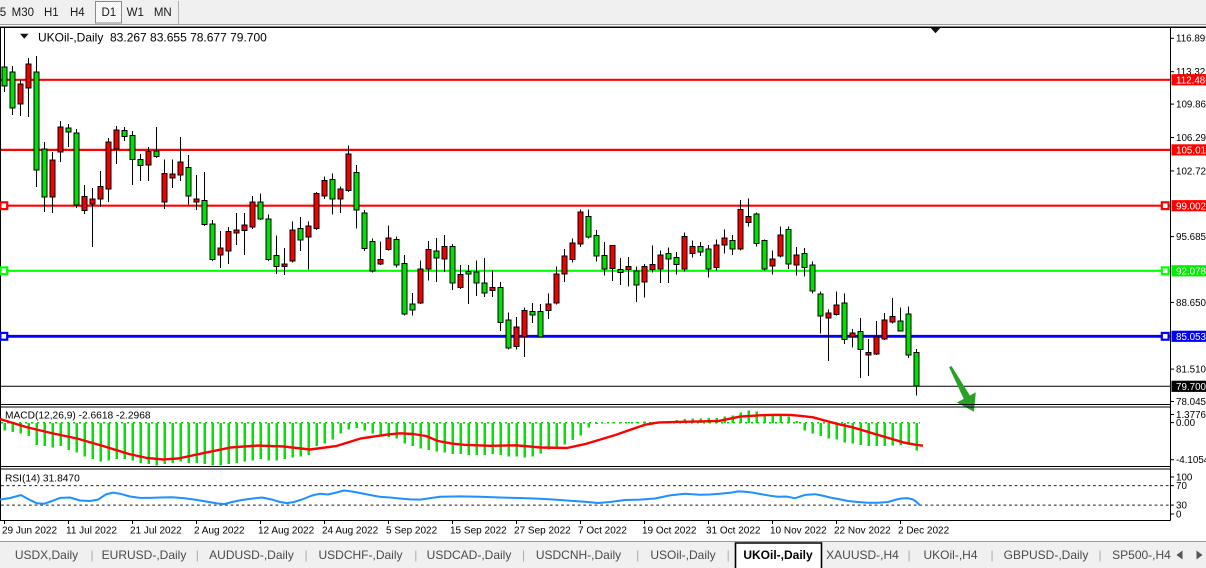  Describe the element at coordinates (862, 531) in the screenshot. I see `svg-text: 22 Nov 2022` at that location.